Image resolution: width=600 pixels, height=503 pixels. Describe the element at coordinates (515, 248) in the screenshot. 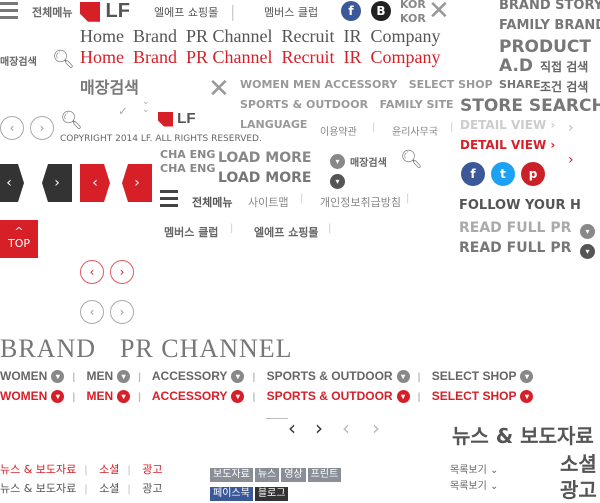

I see `read-full-pr-link: READ FULL PR` at that location.